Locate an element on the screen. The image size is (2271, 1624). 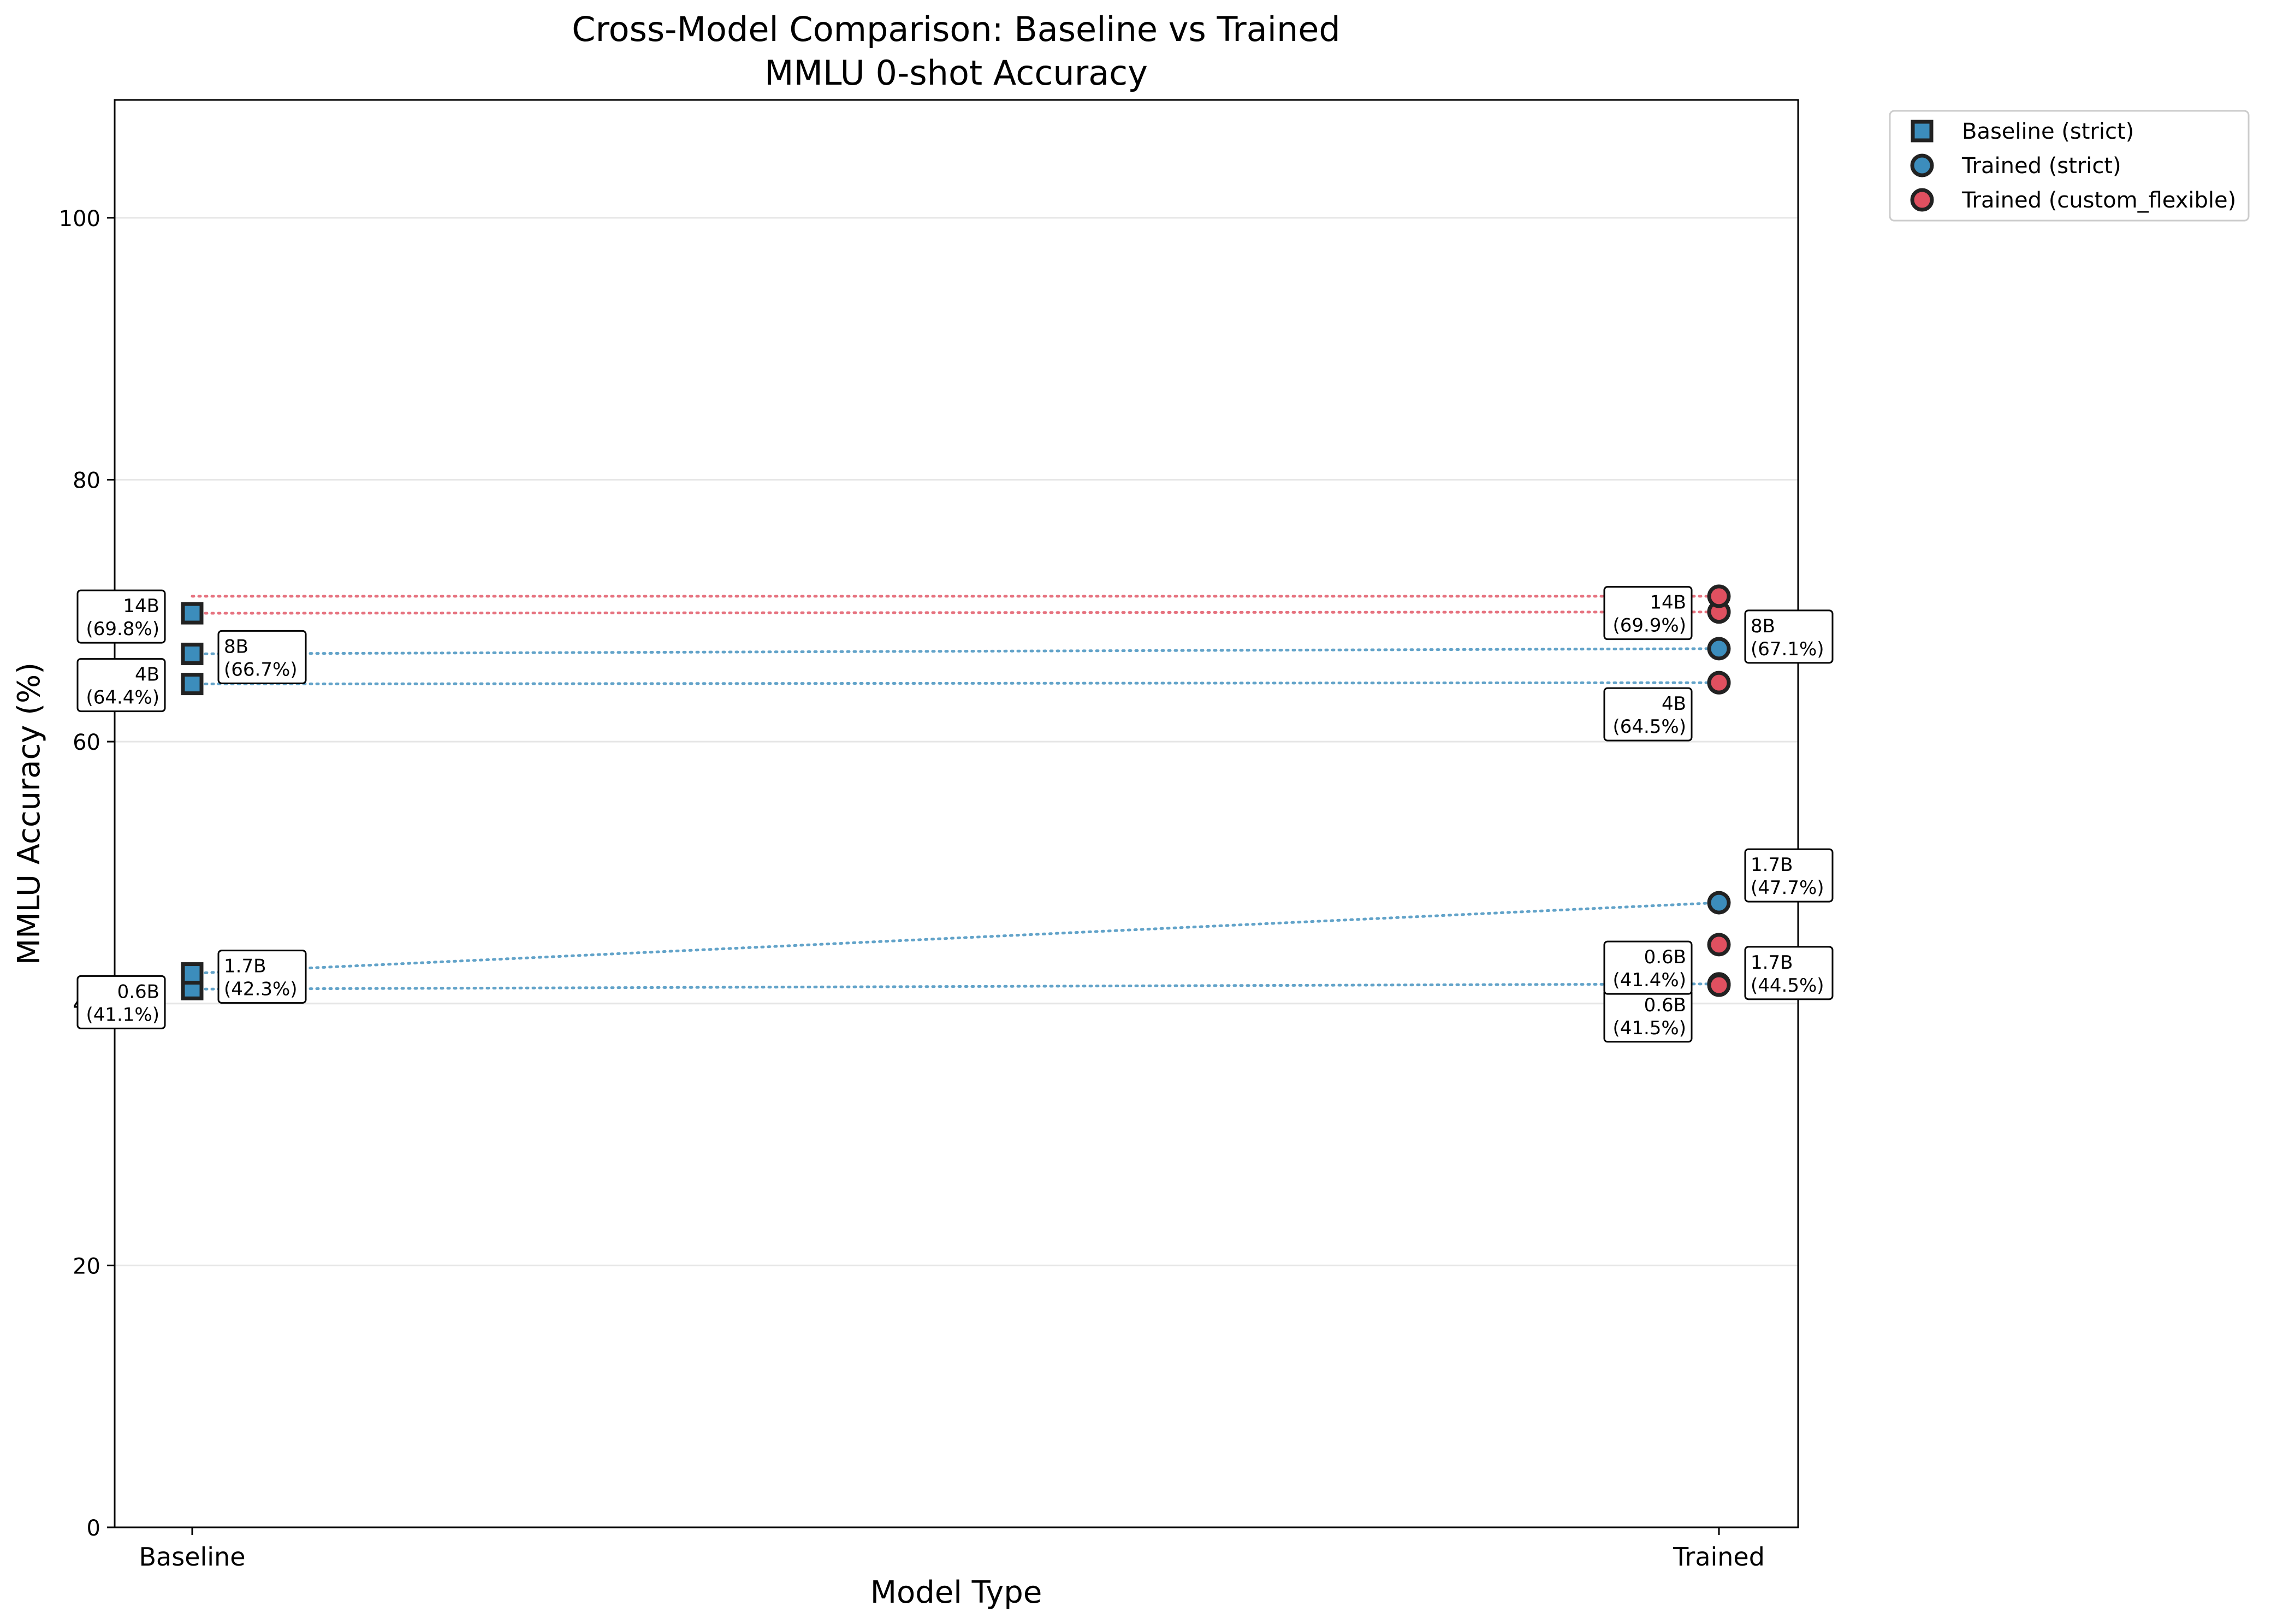
data-label-value: (41.4%) is located at coordinates (1649, 980).